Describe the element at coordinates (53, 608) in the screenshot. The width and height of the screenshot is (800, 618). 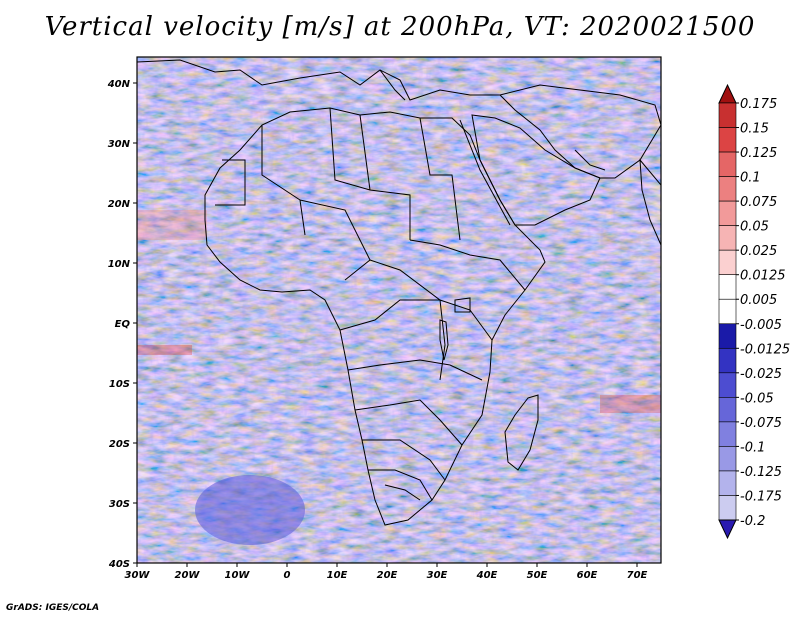
I see `credit-text: GrADS: IGES/COLA` at that location.